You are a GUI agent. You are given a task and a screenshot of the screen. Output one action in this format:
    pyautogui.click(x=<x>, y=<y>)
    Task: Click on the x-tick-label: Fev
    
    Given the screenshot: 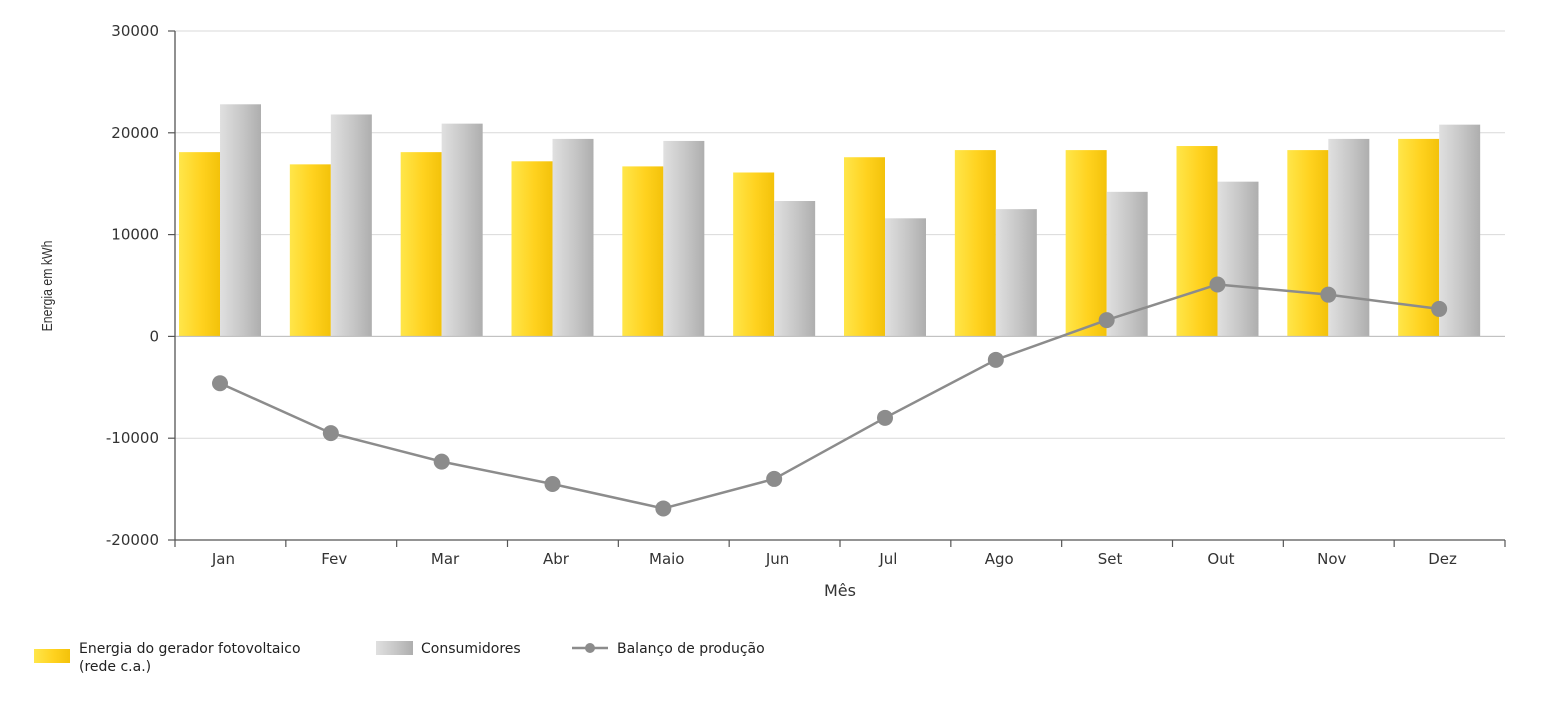 What is the action you would take?
    pyautogui.click(x=334, y=559)
    